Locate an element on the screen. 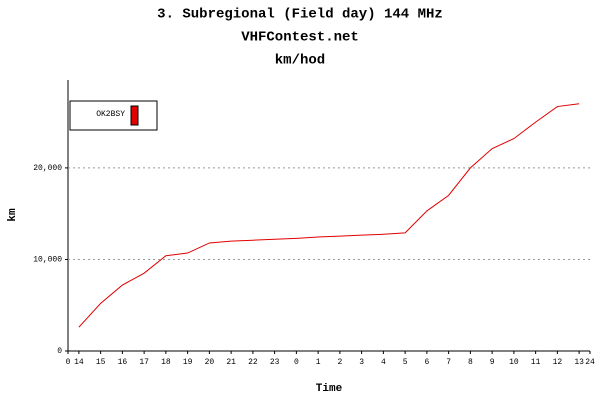 This screenshot has height=400, width=600. x-tick-label: 3 is located at coordinates (361, 362).